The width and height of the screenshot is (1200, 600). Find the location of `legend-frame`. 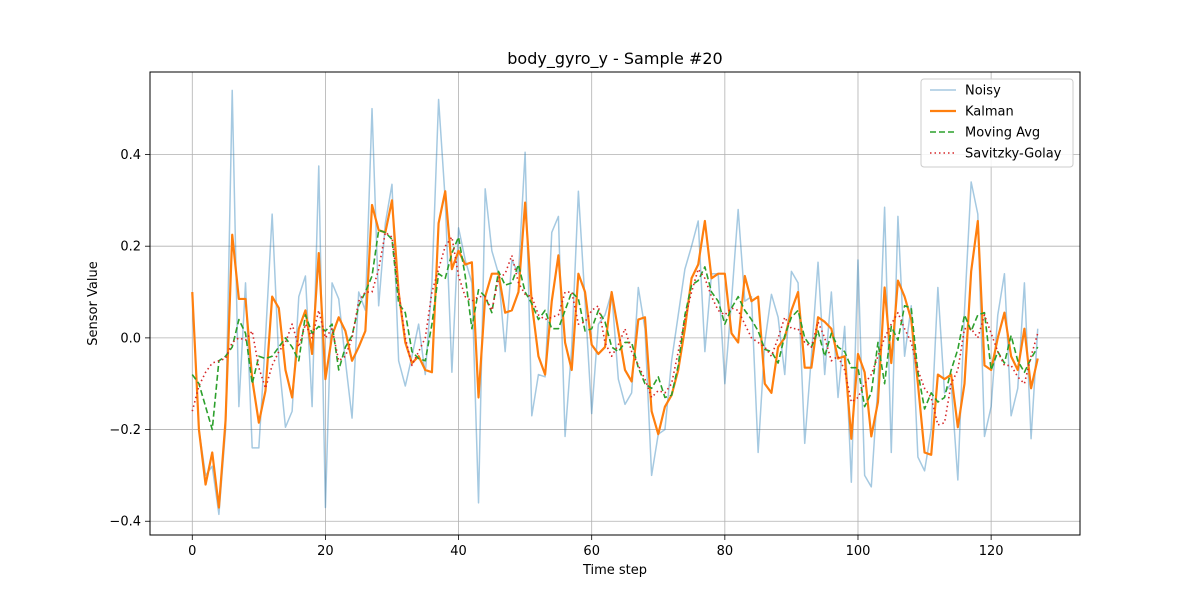

legend-frame is located at coordinates (997, 123).